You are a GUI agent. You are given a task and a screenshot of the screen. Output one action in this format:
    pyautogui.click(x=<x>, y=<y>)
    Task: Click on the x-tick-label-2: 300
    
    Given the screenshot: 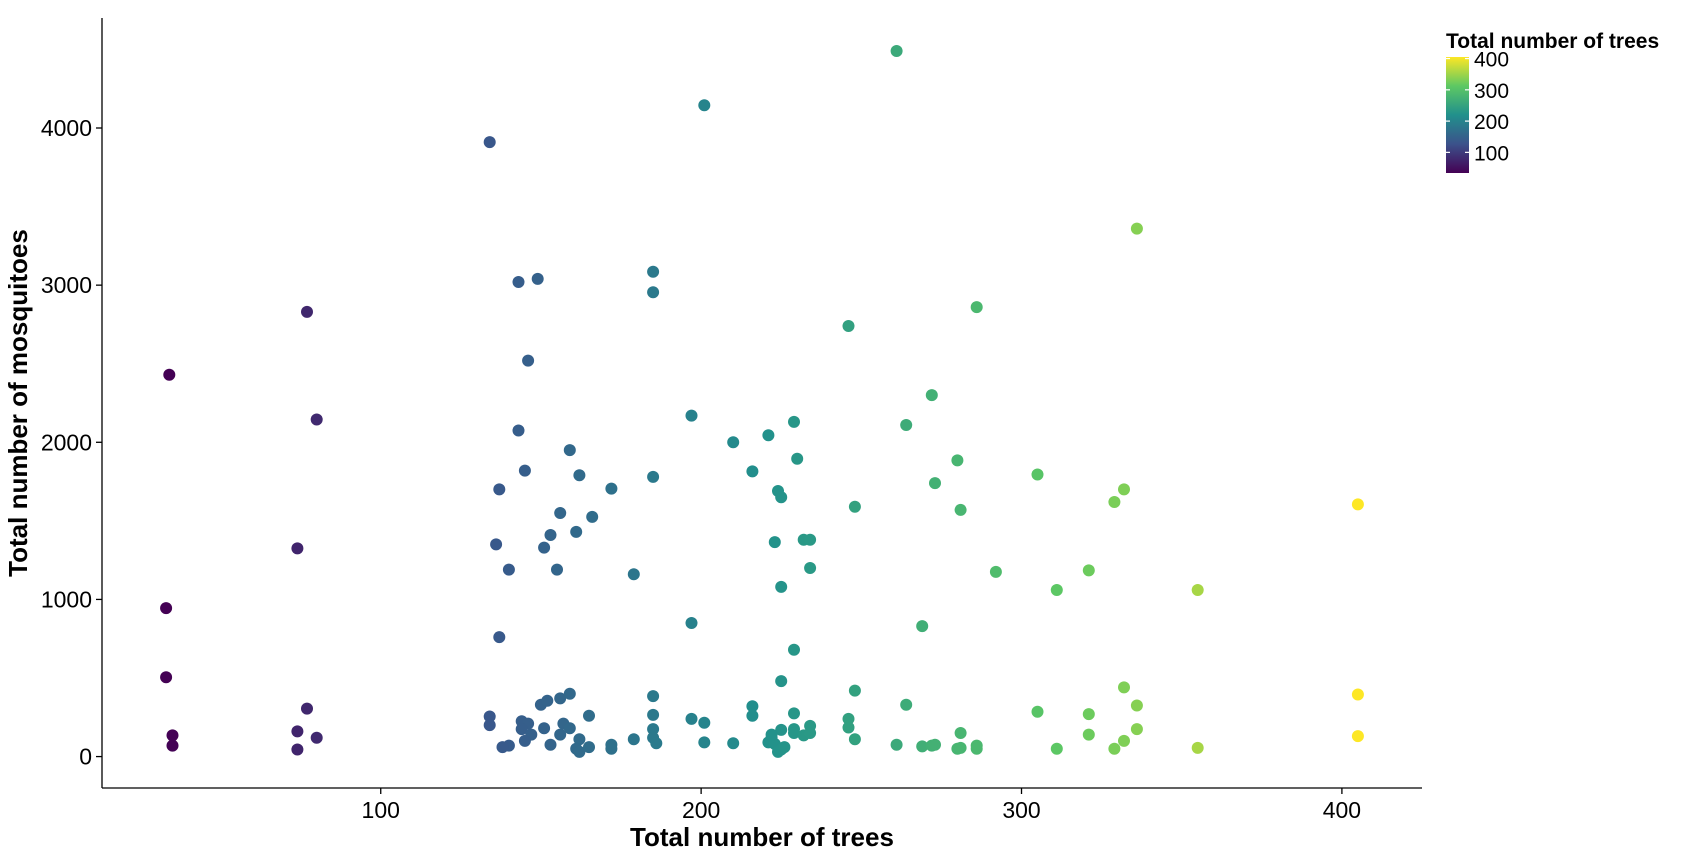 What is the action you would take?
    pyautogui.click(x=1021, y=810)
    